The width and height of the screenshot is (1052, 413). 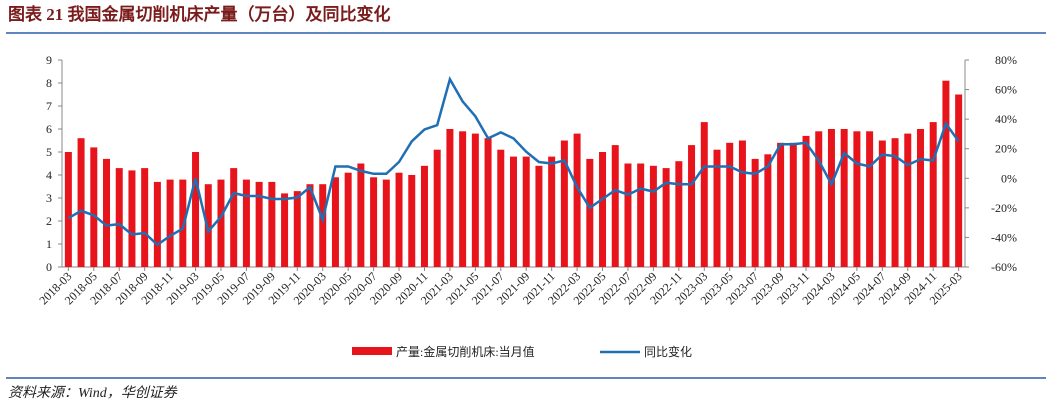 I want to click on y-tick-label: 6, so click(x=49, y=129).